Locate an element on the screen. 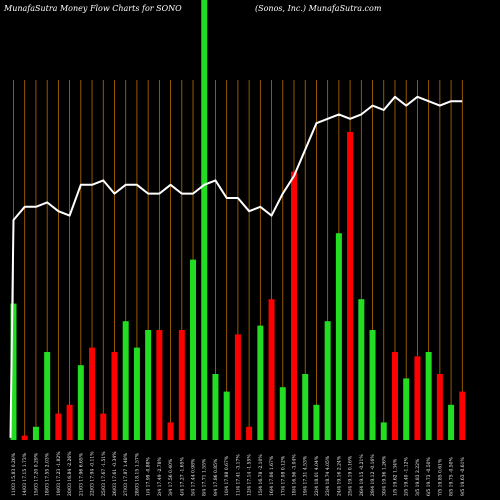  x-tick-label: 28/03 18.15 1.57% is located at coordinates (137, 474).